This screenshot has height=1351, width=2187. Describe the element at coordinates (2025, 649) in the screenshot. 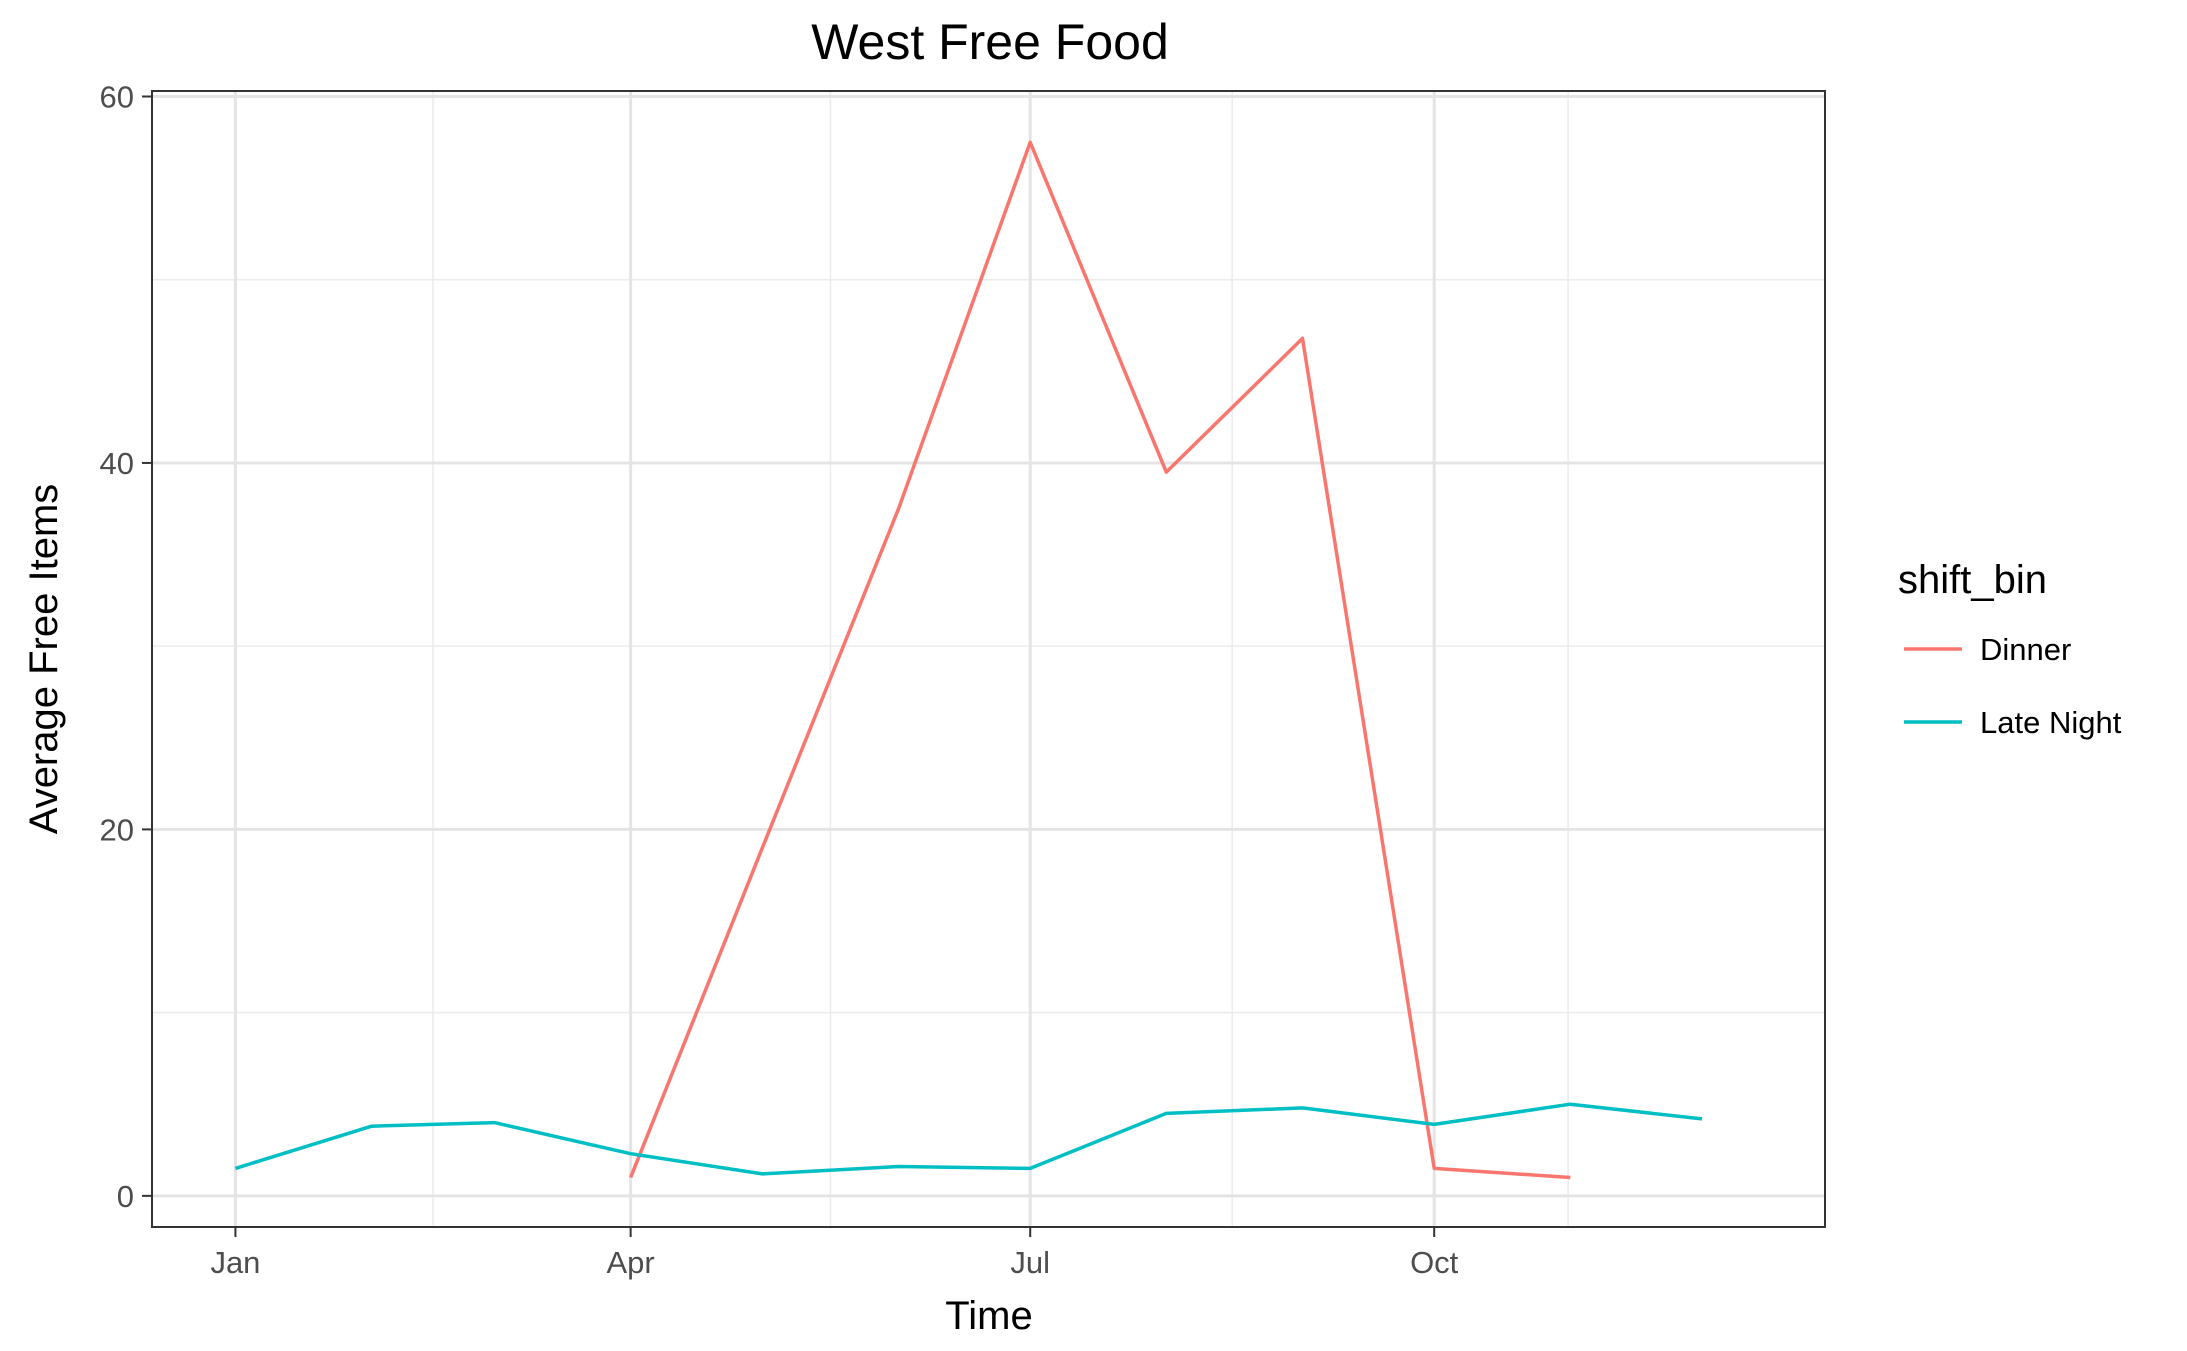

I see `legend-label: Dinner` at that location.